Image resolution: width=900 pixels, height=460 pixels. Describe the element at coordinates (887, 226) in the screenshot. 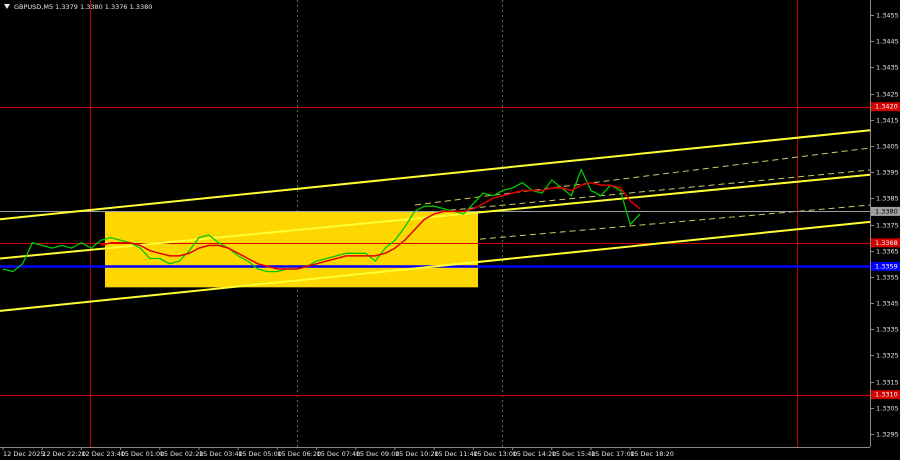

I see `y-tick-label: 1.3375` at that location.